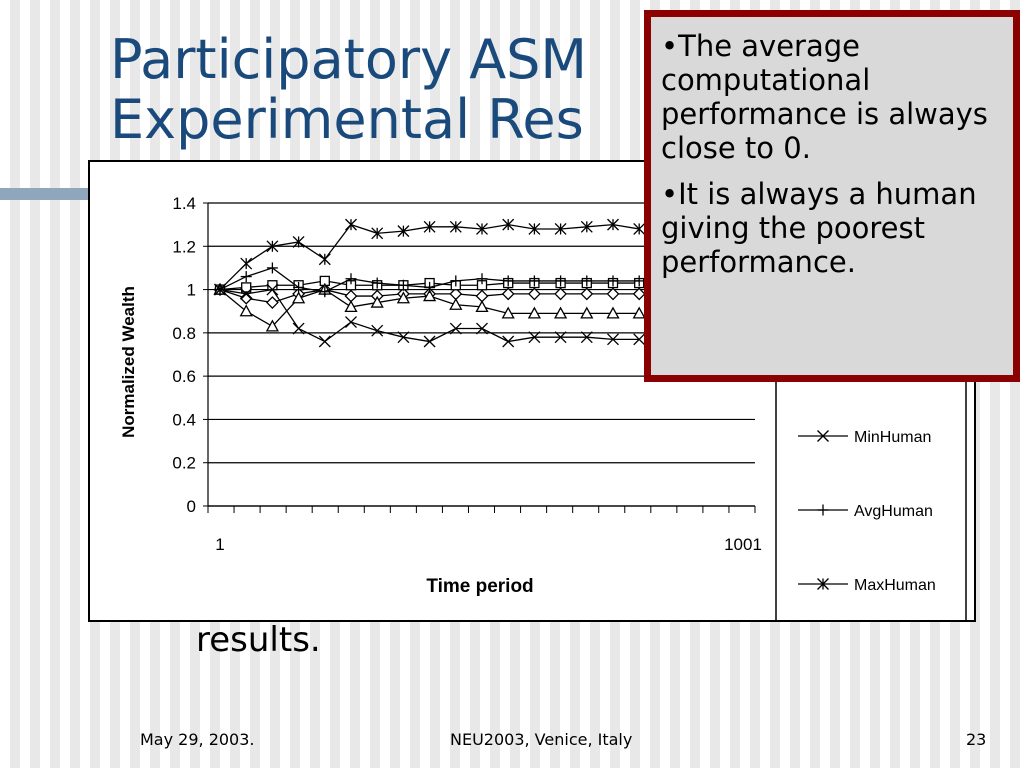 This screenshot has width=1024, height=768. What do you see at coordinates (191, 290) in the screenshot?
I see `y-tick-label: 1` at bounding box center [191, 290].